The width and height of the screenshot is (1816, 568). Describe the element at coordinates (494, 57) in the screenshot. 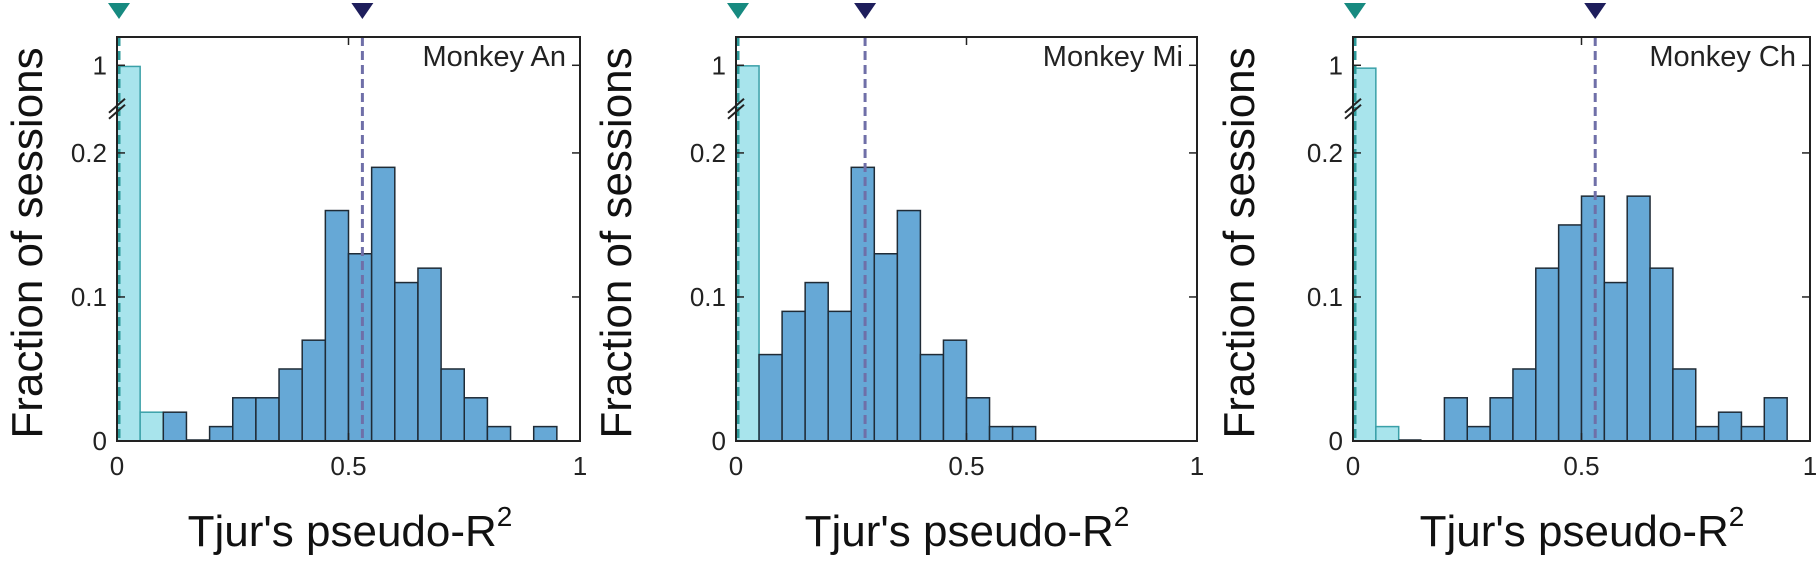

I see `panel-label: Monkey An` at that location.